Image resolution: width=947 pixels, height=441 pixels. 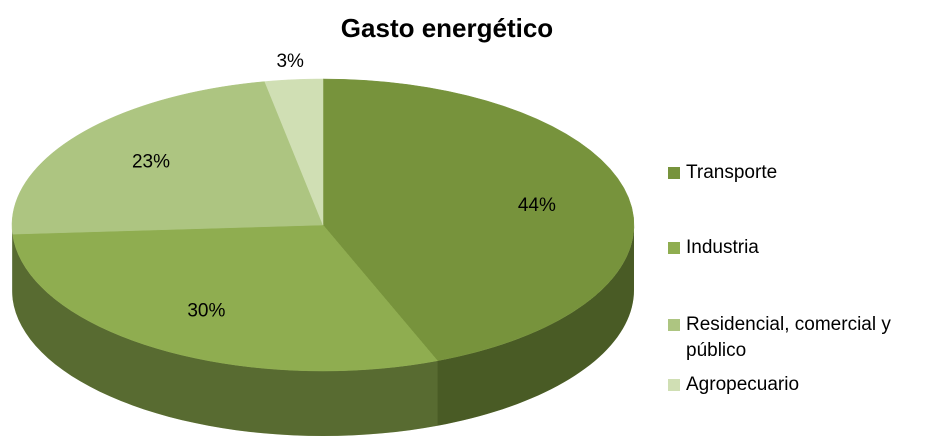 I want to click on legend-item: Industria, so click(x=807, y=248).